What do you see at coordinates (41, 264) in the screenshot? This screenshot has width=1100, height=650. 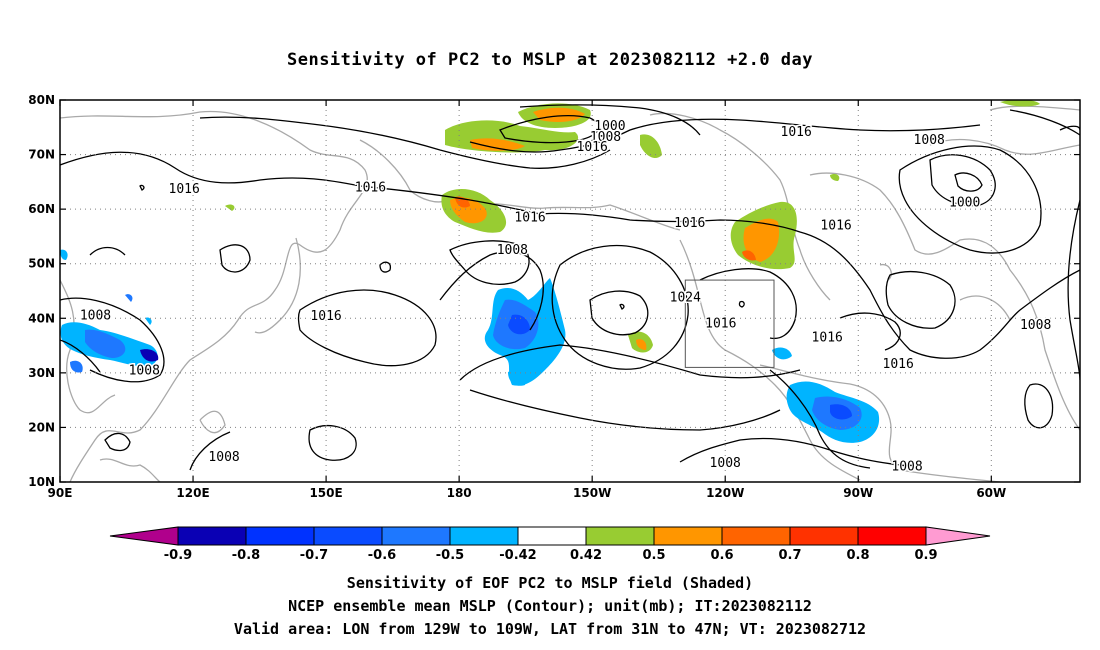 I see `lat-label: 50N` at bounding box center [41, 264].